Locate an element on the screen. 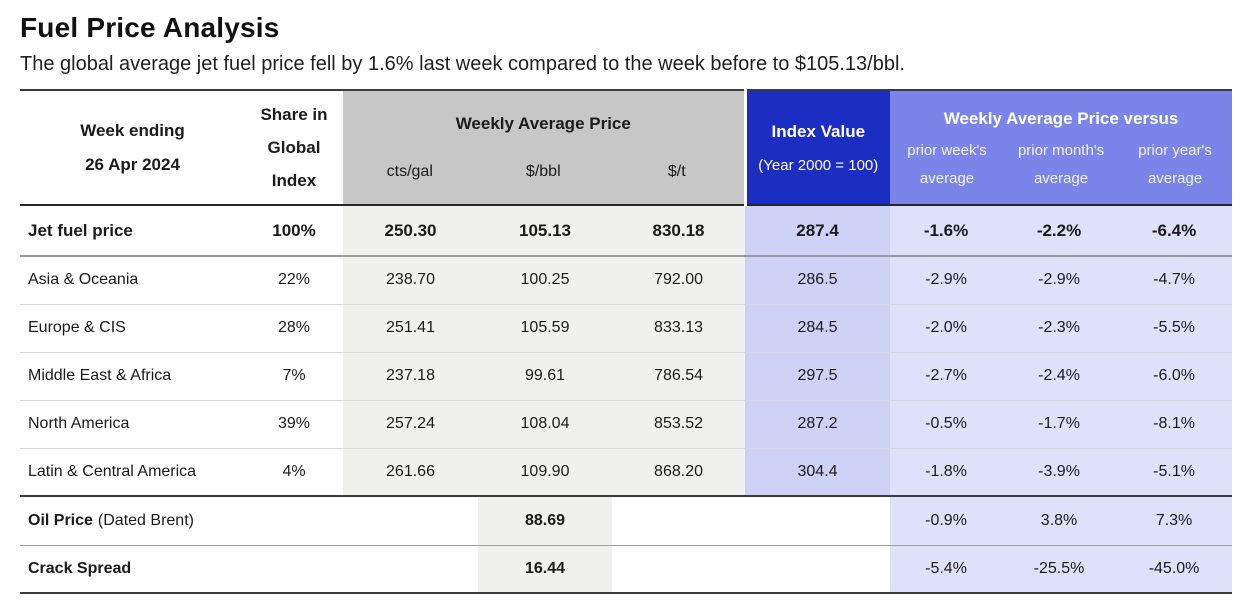 This screenshot has width=1252, height=616. cell-vs-year: -4.7% is located at coordinates (1174, 280).